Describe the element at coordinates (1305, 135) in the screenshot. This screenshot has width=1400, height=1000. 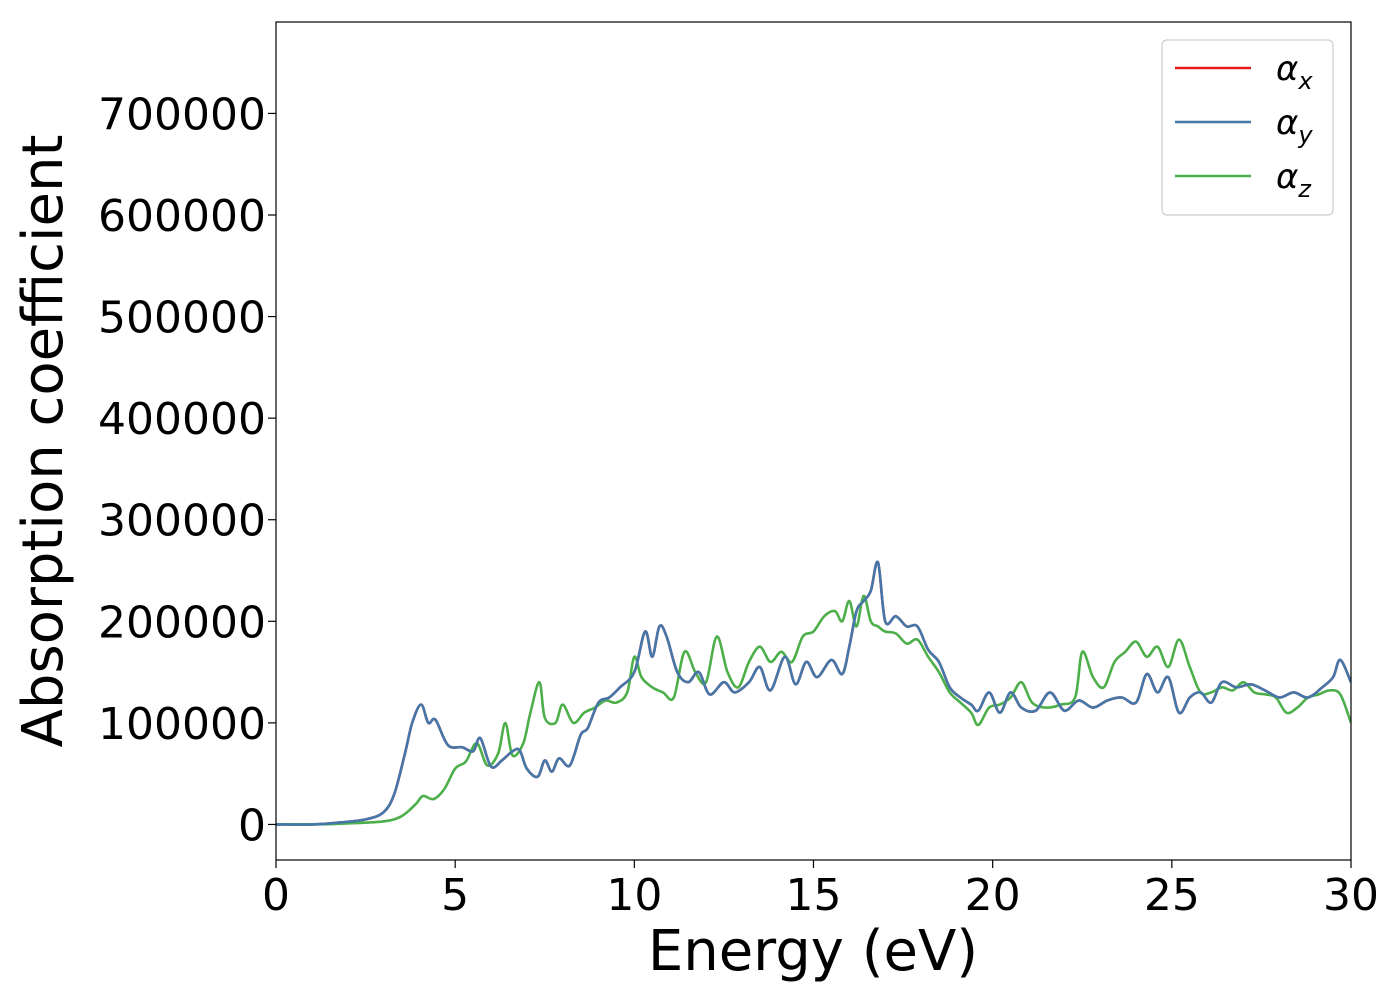
I see `legend-label-subscript: y` at that location.